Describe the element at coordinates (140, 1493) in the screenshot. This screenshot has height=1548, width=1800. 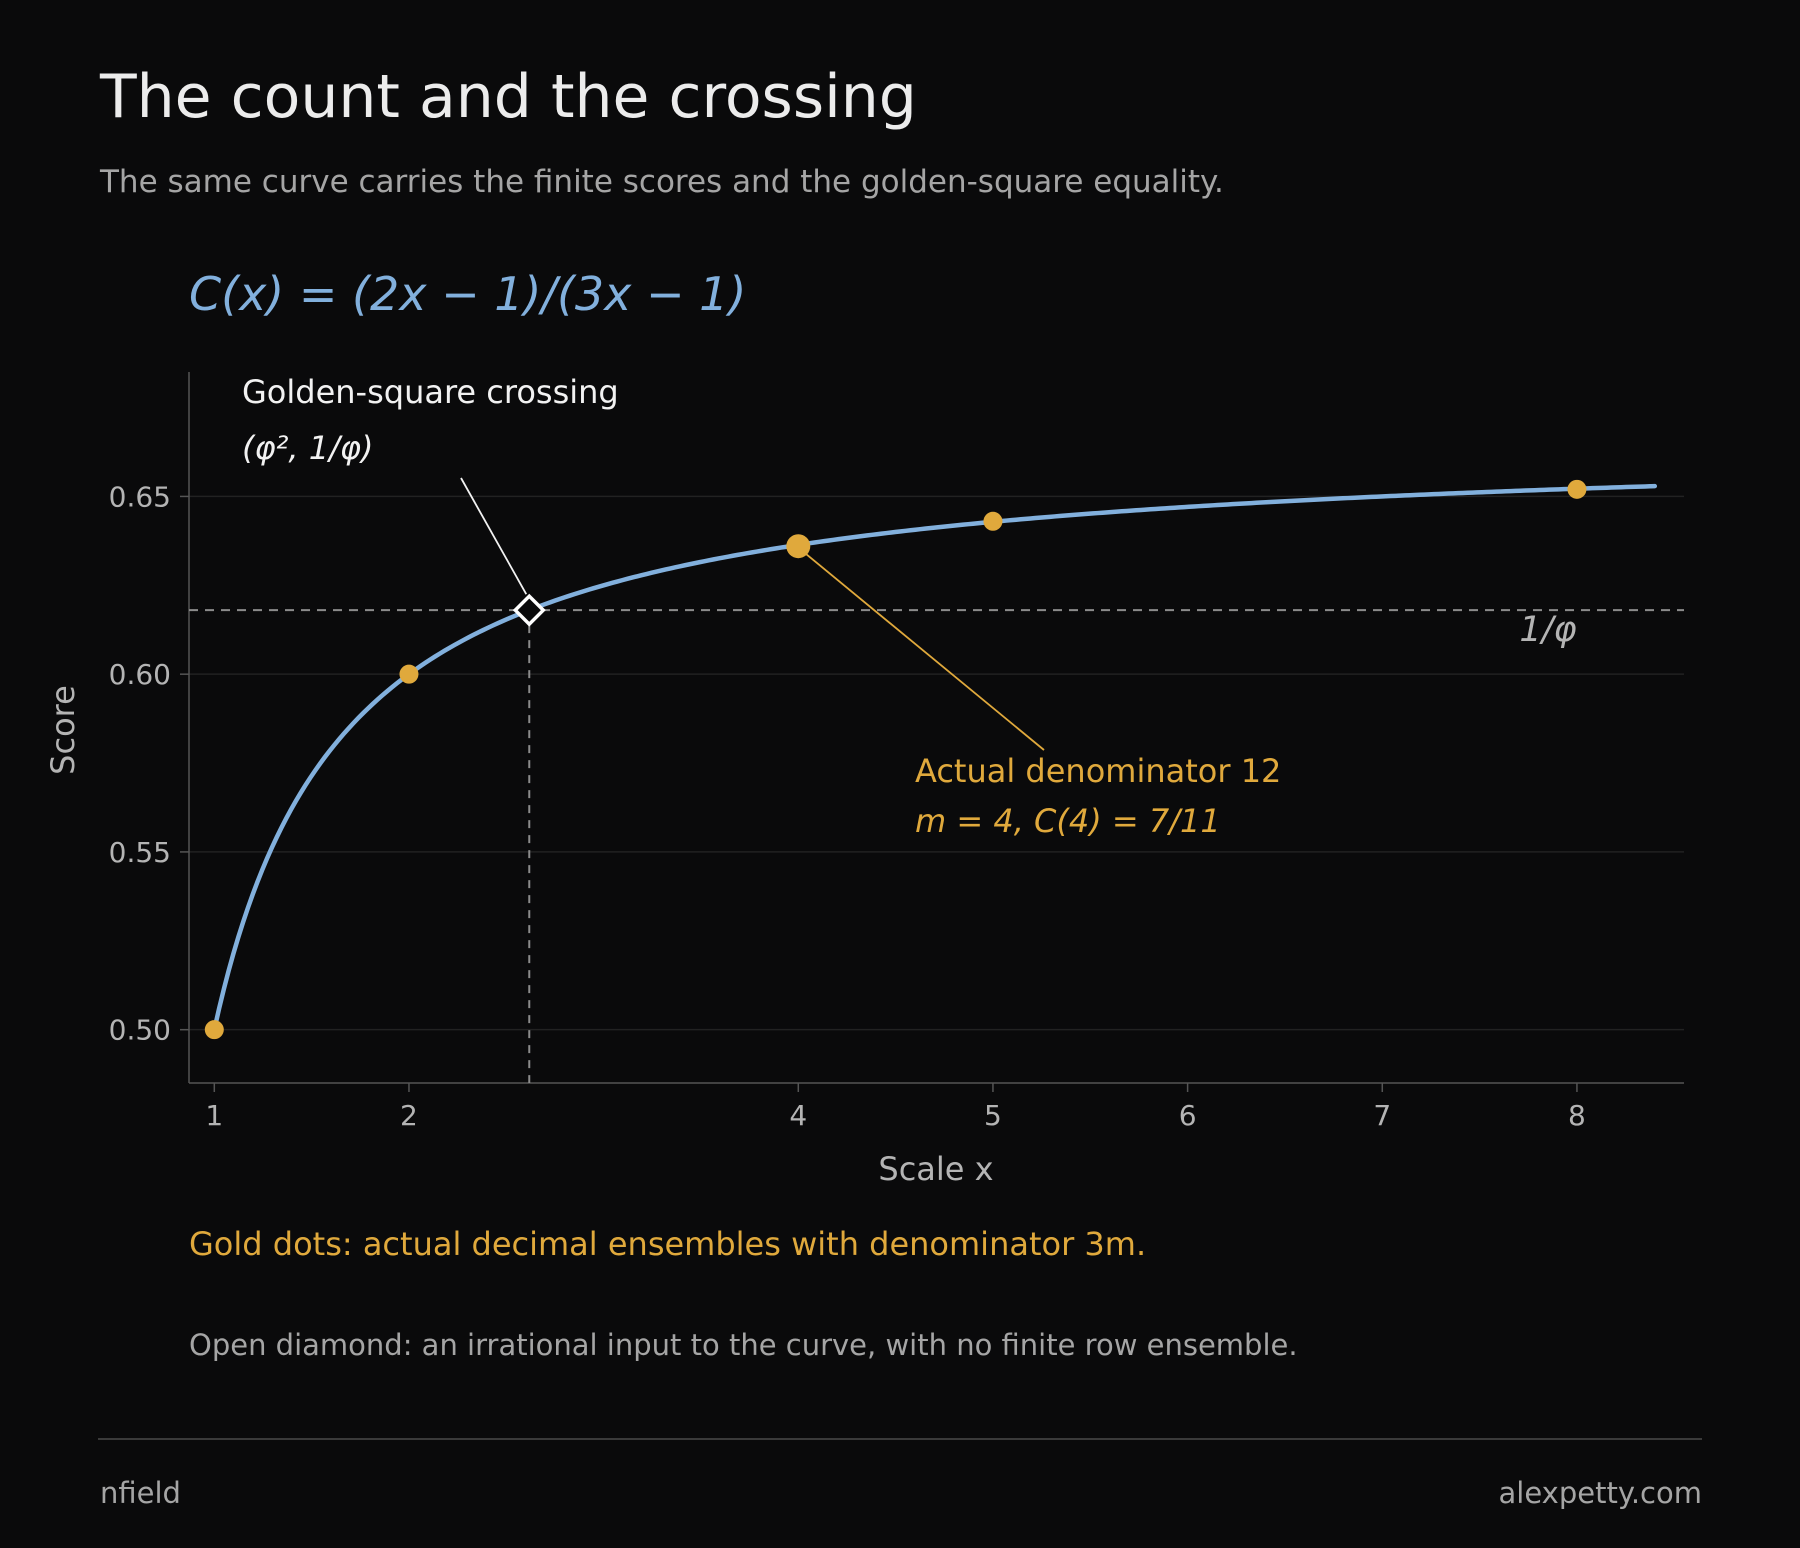
I see `footer-brand: nfield` at that location.